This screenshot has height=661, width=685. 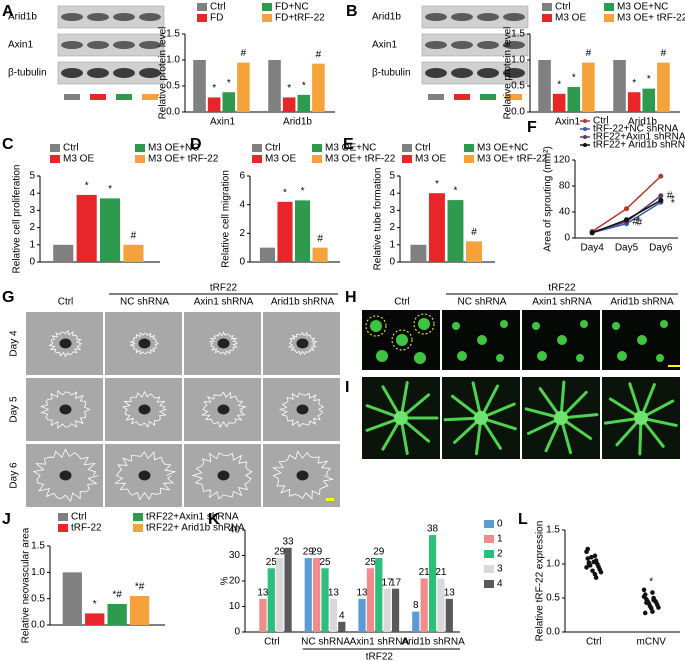 What do you see at coordinates (540, 581) in the screenshot?
I see `y-axis-label: Relative tRF-22 expression` at bounding box center [540, 581].